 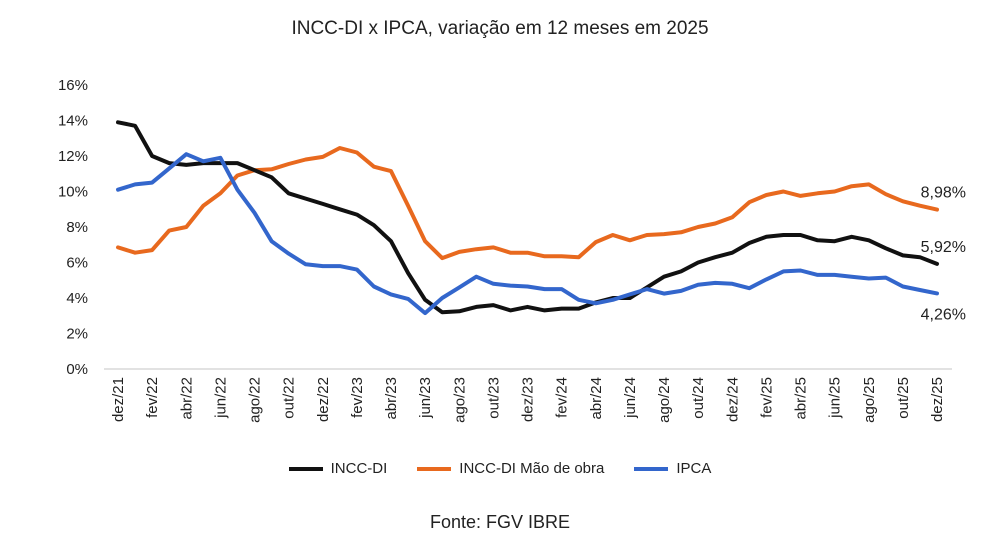 I want to click on x-tick-label: jun/22, so click(x=220, y=398).